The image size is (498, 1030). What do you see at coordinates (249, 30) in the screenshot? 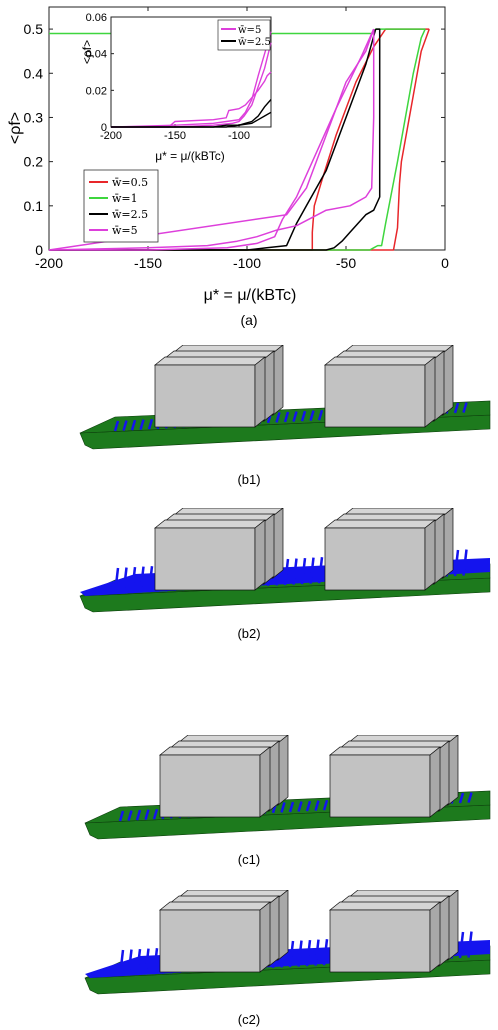
I see `inset-legend-entry: w̄=5` at bounding box center [249, 30].